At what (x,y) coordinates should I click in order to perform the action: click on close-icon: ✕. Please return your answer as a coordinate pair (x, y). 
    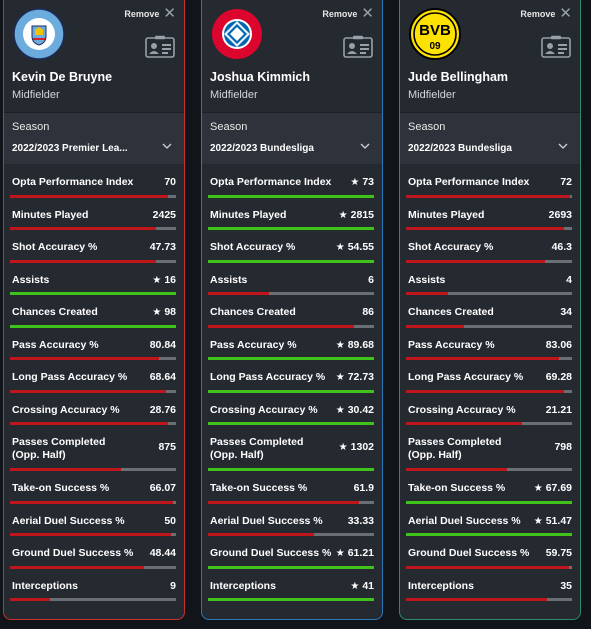
    Looking at the image, I should click on (565, 13).